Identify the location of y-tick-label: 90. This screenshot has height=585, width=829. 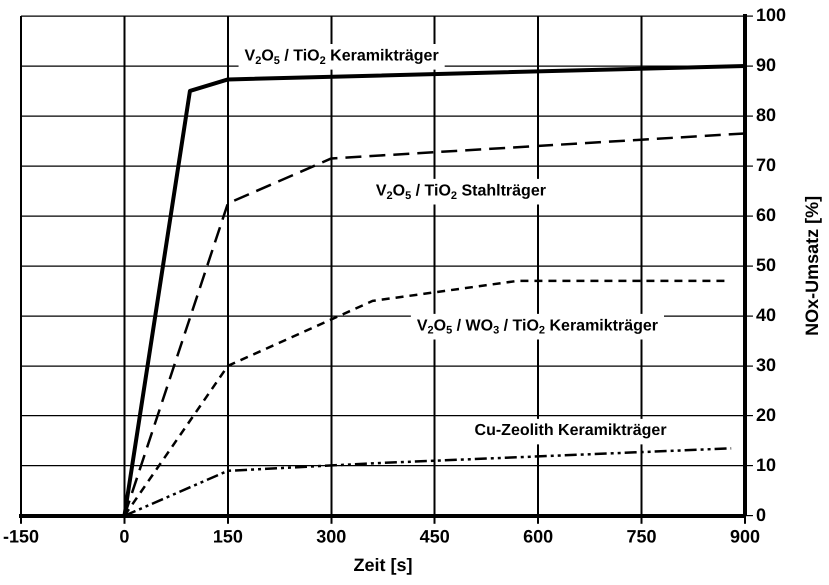
(766, 64).